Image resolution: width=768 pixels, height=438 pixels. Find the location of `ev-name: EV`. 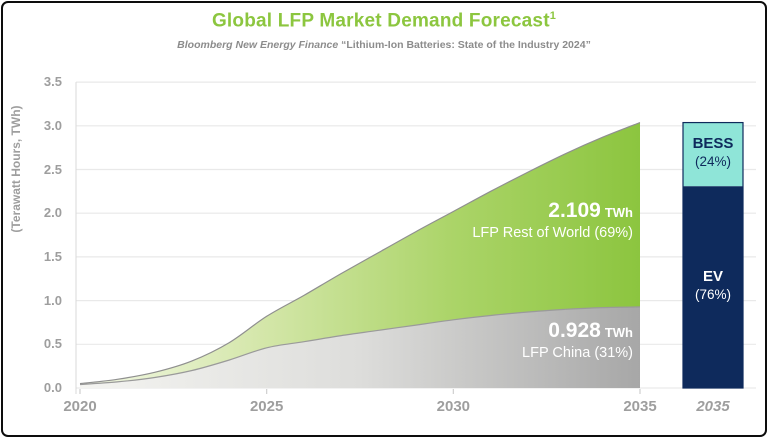

ev-name: EV is located at coordinates (712, 276).